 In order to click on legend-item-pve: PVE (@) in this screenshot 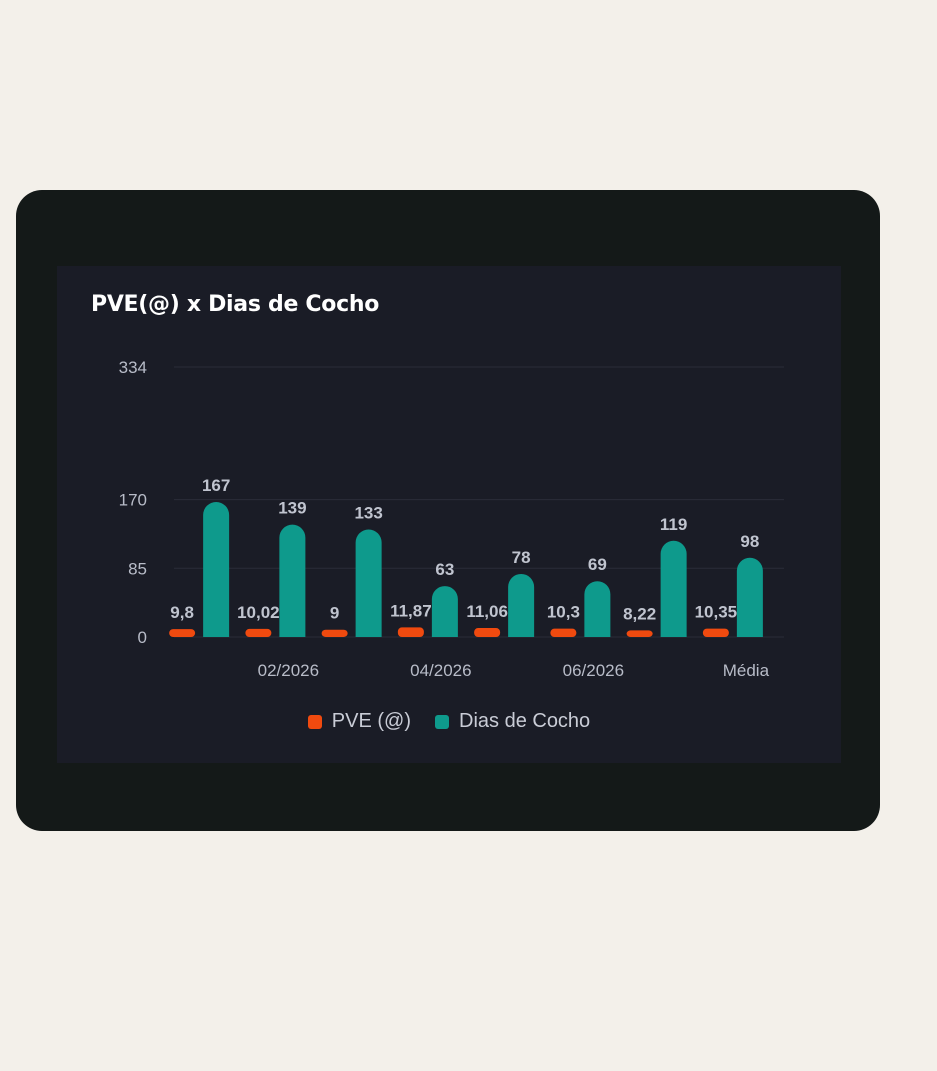, I will do `click(359, 721)`.